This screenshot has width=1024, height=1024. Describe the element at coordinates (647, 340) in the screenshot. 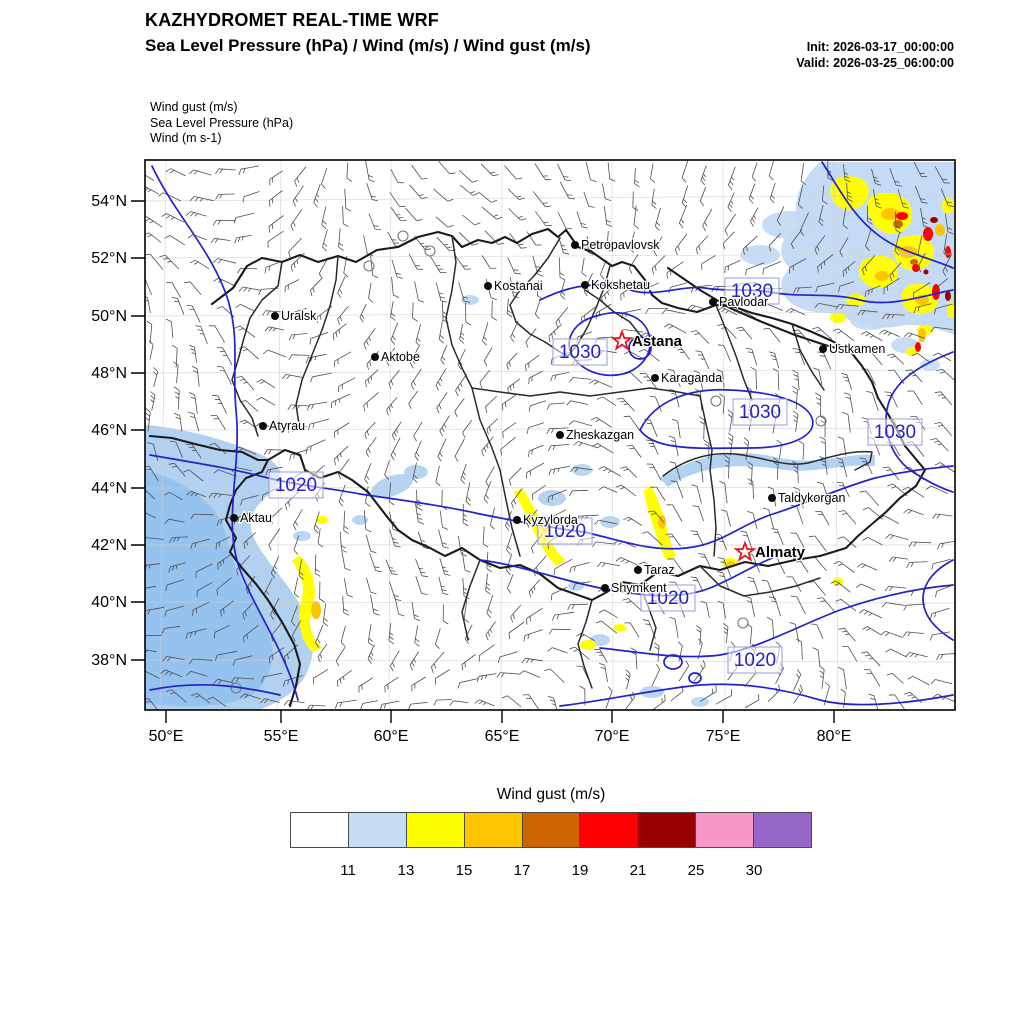

I see `capital-marker: Astana` at that location.